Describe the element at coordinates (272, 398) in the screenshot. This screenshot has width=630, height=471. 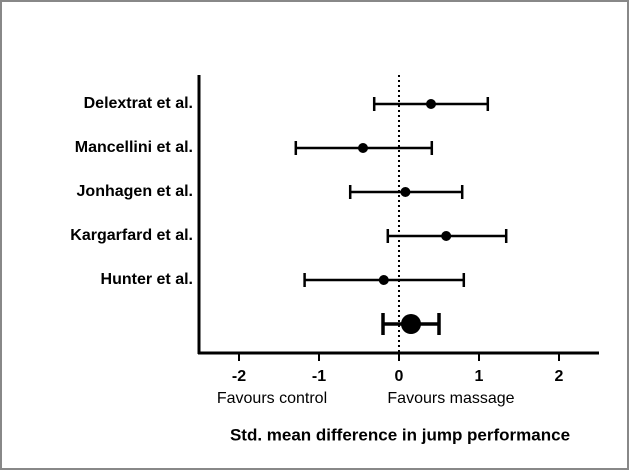
I see `annotation: Favours control` at that location.